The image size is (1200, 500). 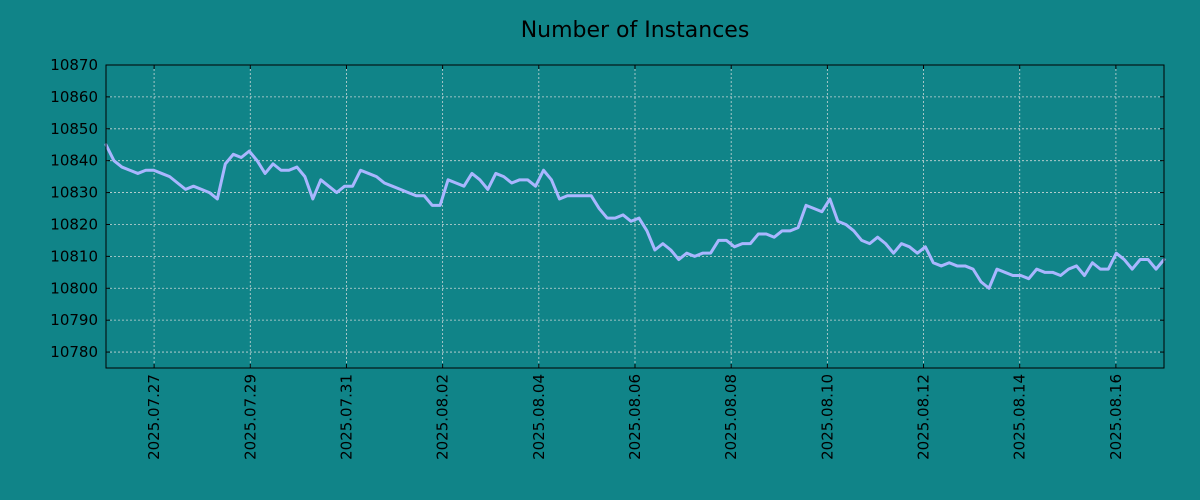 I want to click on x-tick-label: 2025.08.08, so click(x=731, y=417).